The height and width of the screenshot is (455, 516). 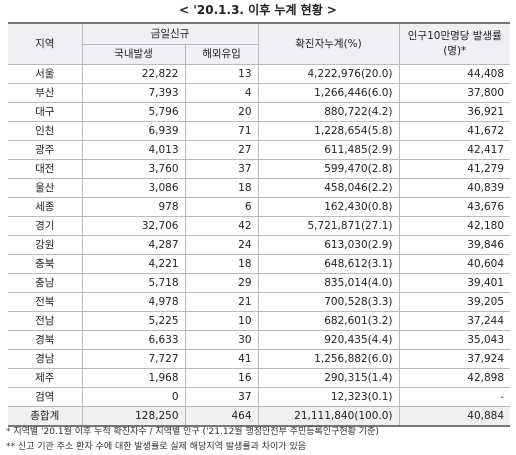 I want to click on region-cell: 광주, so click(x=45, y=150).